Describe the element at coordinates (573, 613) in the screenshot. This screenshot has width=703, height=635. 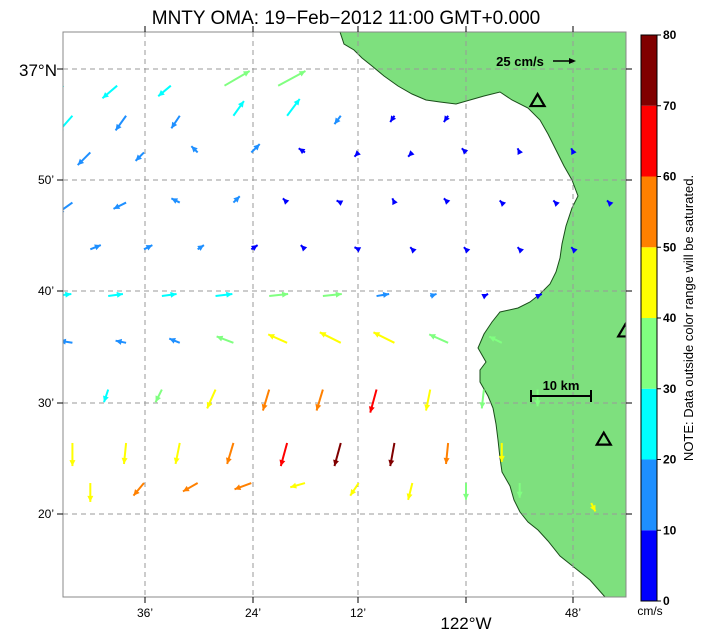
I see `lon-tick-label-48: 48’` at that location.